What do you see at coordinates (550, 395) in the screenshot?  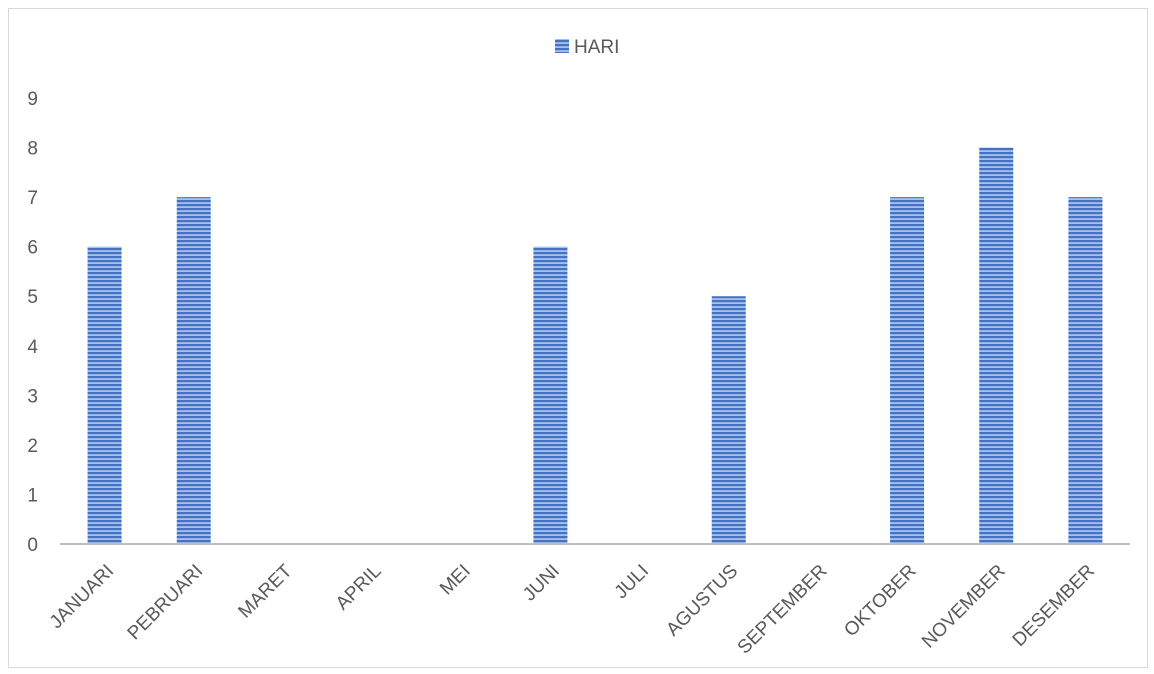 I see `bar-juni` at bounding box center [550, 395].